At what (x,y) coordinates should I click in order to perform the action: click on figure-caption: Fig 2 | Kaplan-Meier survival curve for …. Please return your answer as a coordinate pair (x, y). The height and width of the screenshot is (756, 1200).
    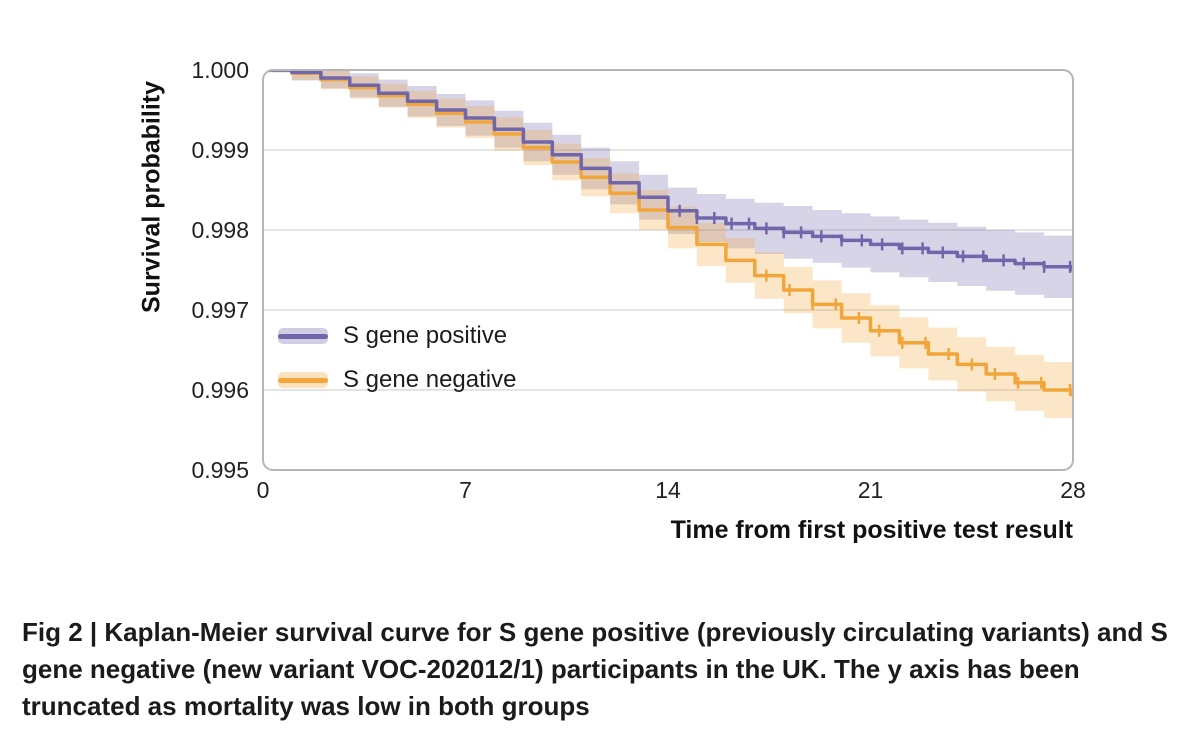
    Looking at the image, I should click on (595, 669).